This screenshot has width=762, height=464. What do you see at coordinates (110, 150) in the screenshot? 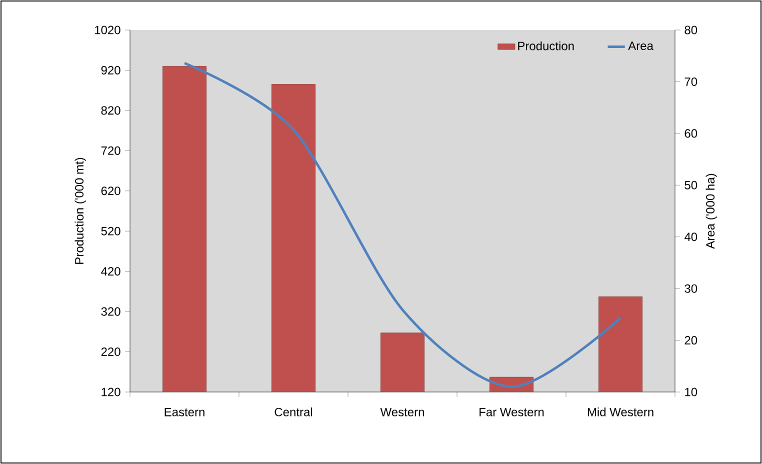
I see `y-tick-label: 720` at bounding box center [110, 150].